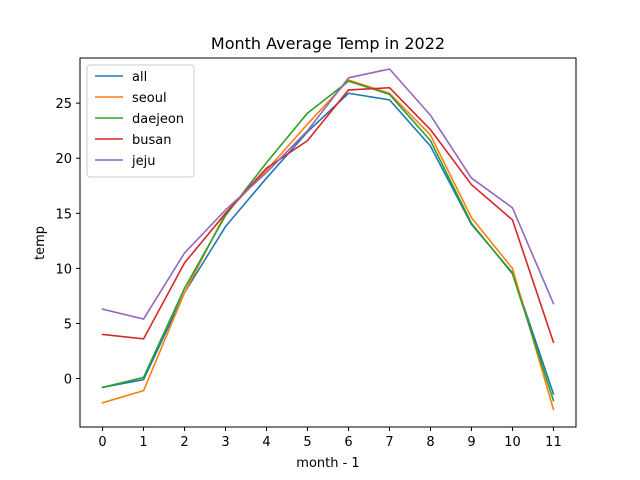 The height and width of the screenshot is (480, 640). Describe the element at coordinates (40, 243) in the screenshot. I see `y-axis-label: temp` at that location.